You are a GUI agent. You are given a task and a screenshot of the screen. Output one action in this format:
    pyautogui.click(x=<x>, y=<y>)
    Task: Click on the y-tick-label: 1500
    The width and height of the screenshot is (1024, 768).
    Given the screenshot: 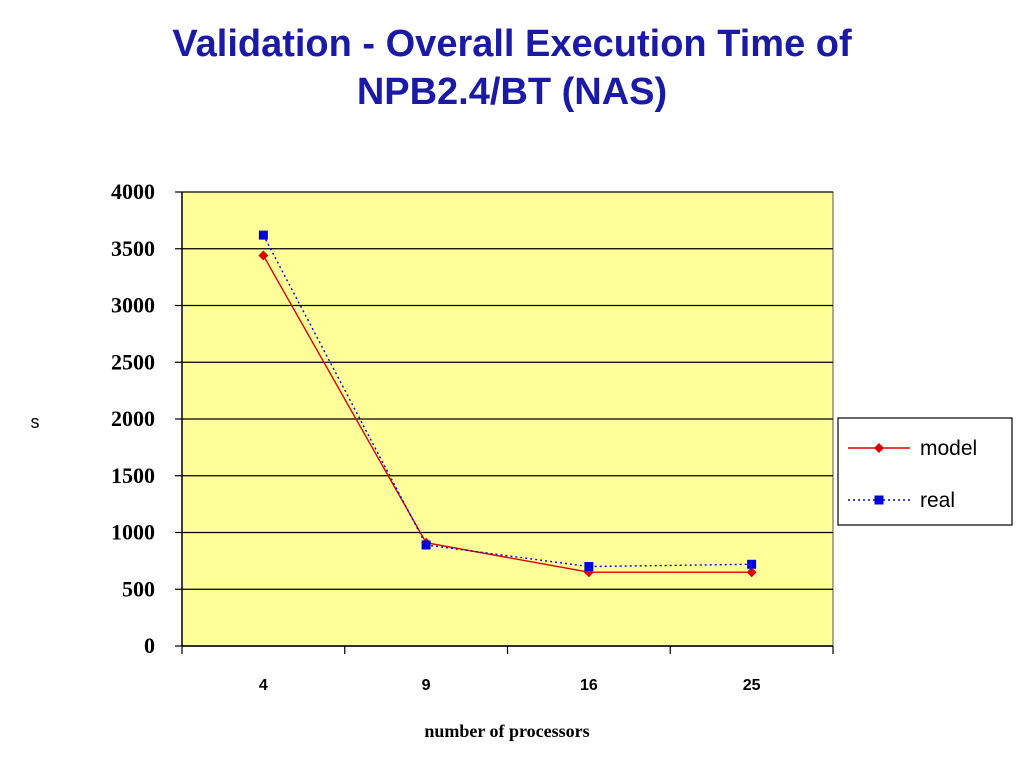 What is the action you would take?
    pyautogui.click(x=133, y=475)
    